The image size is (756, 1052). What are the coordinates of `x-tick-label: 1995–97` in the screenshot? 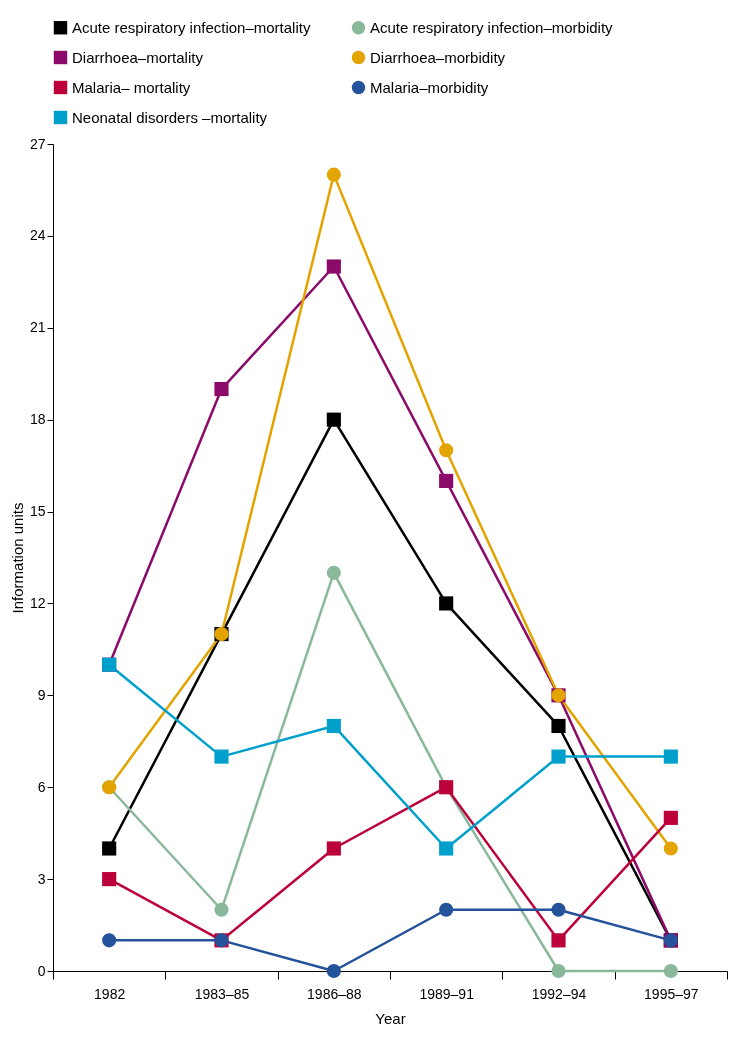 It's located at (671, 993).